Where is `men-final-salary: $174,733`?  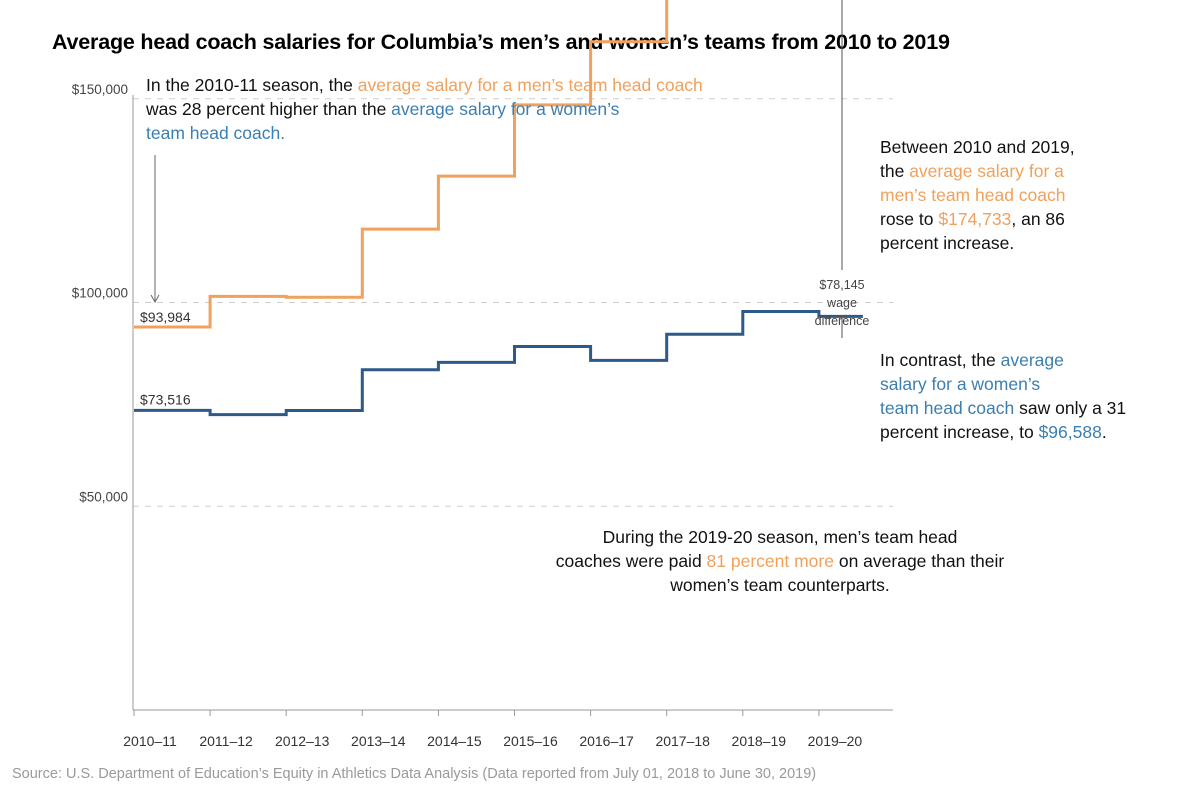 men-final-salary: $174,733 is located at coordinates (975, 219).